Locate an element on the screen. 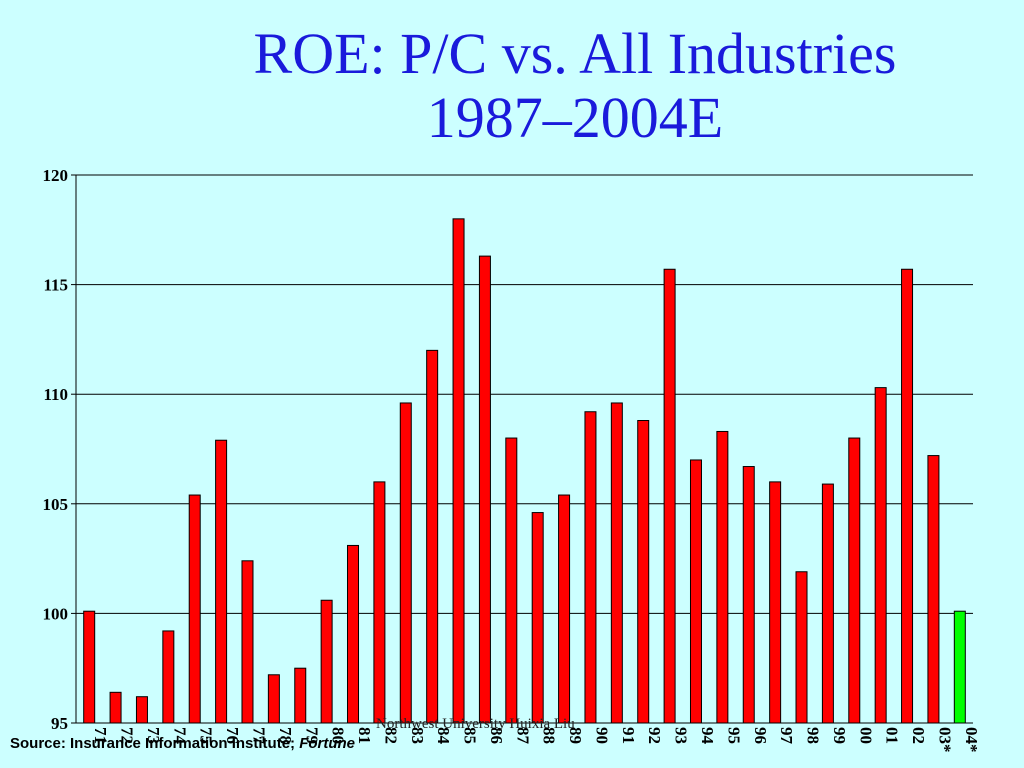 The height and width of the screenshot is (768, 1024). x-tick-label: 00 is located at coordinates (865, 735).